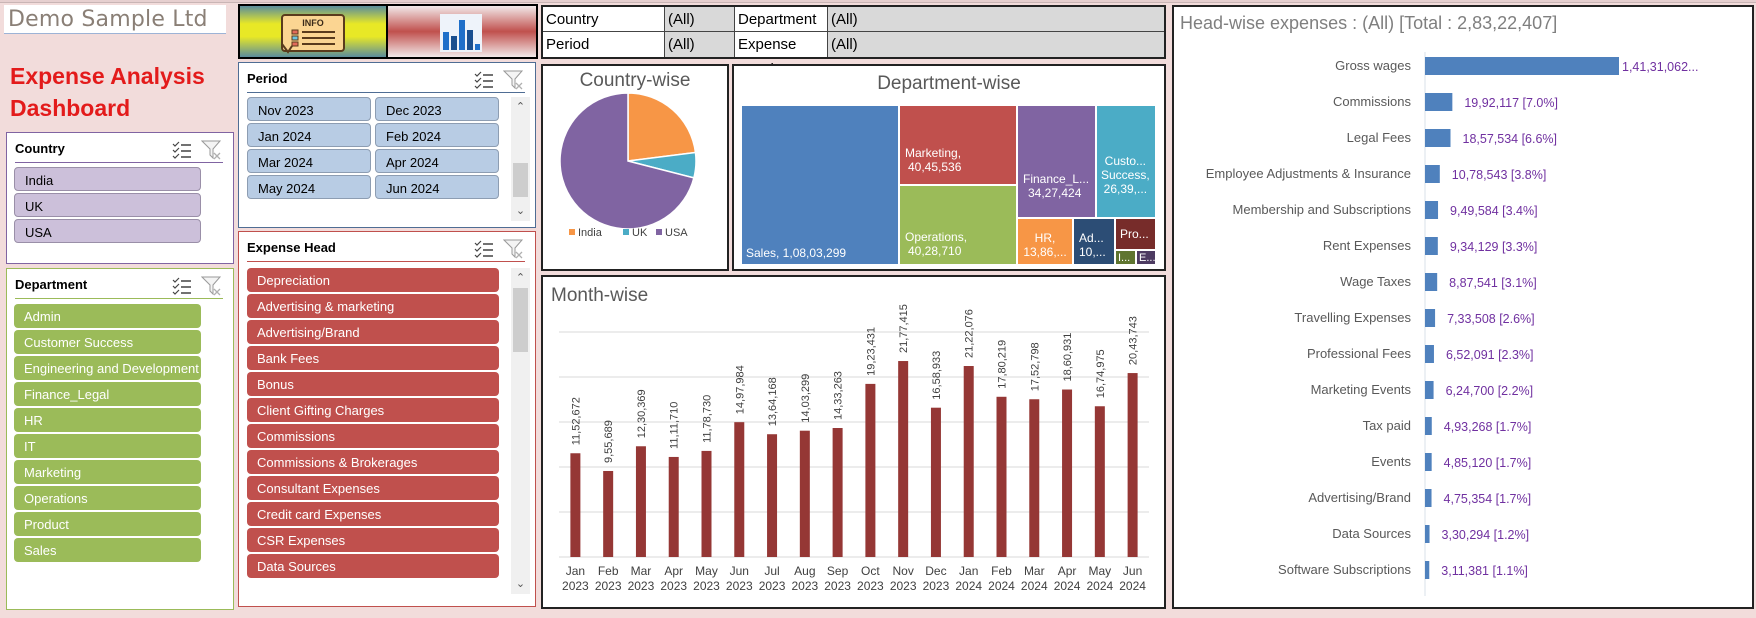  What do you see at coordinates (373, 436) in the screenshot?
I see `slicer-item: Commissions` at bounding box center [373, 436].